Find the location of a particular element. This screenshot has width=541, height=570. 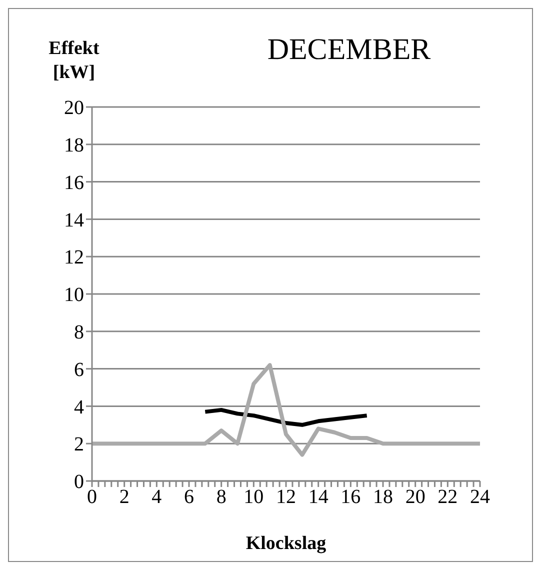

x-tick-label: 24 is located at coordinates (480, 497).